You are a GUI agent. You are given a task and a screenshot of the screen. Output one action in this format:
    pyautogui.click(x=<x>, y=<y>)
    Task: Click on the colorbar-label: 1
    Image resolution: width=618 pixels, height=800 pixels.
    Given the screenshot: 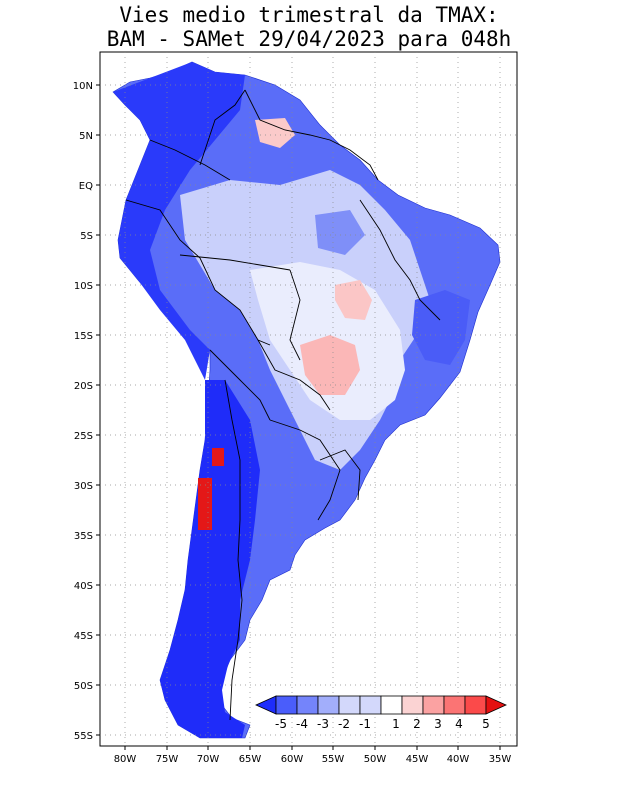 What is the action you would take?
    pyautogui.click(x=396, y=724)
    